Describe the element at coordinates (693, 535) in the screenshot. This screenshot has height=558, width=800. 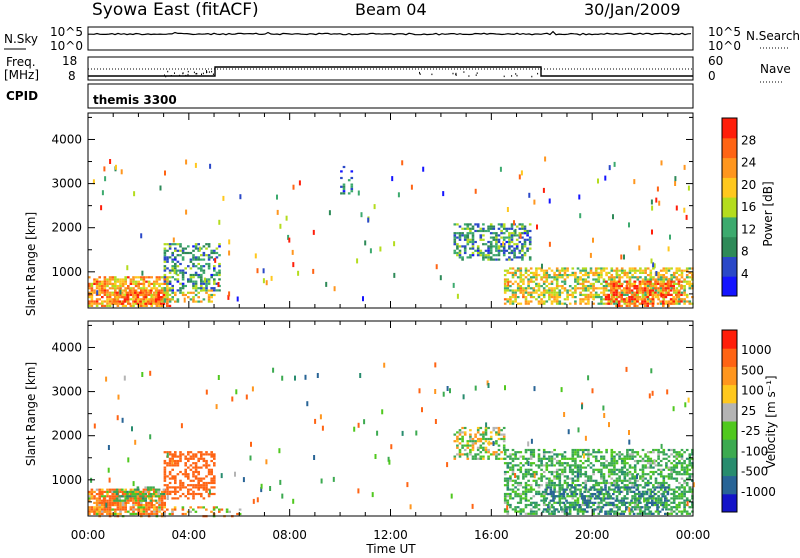
I see `time-tick-label: 00:00` at that location.